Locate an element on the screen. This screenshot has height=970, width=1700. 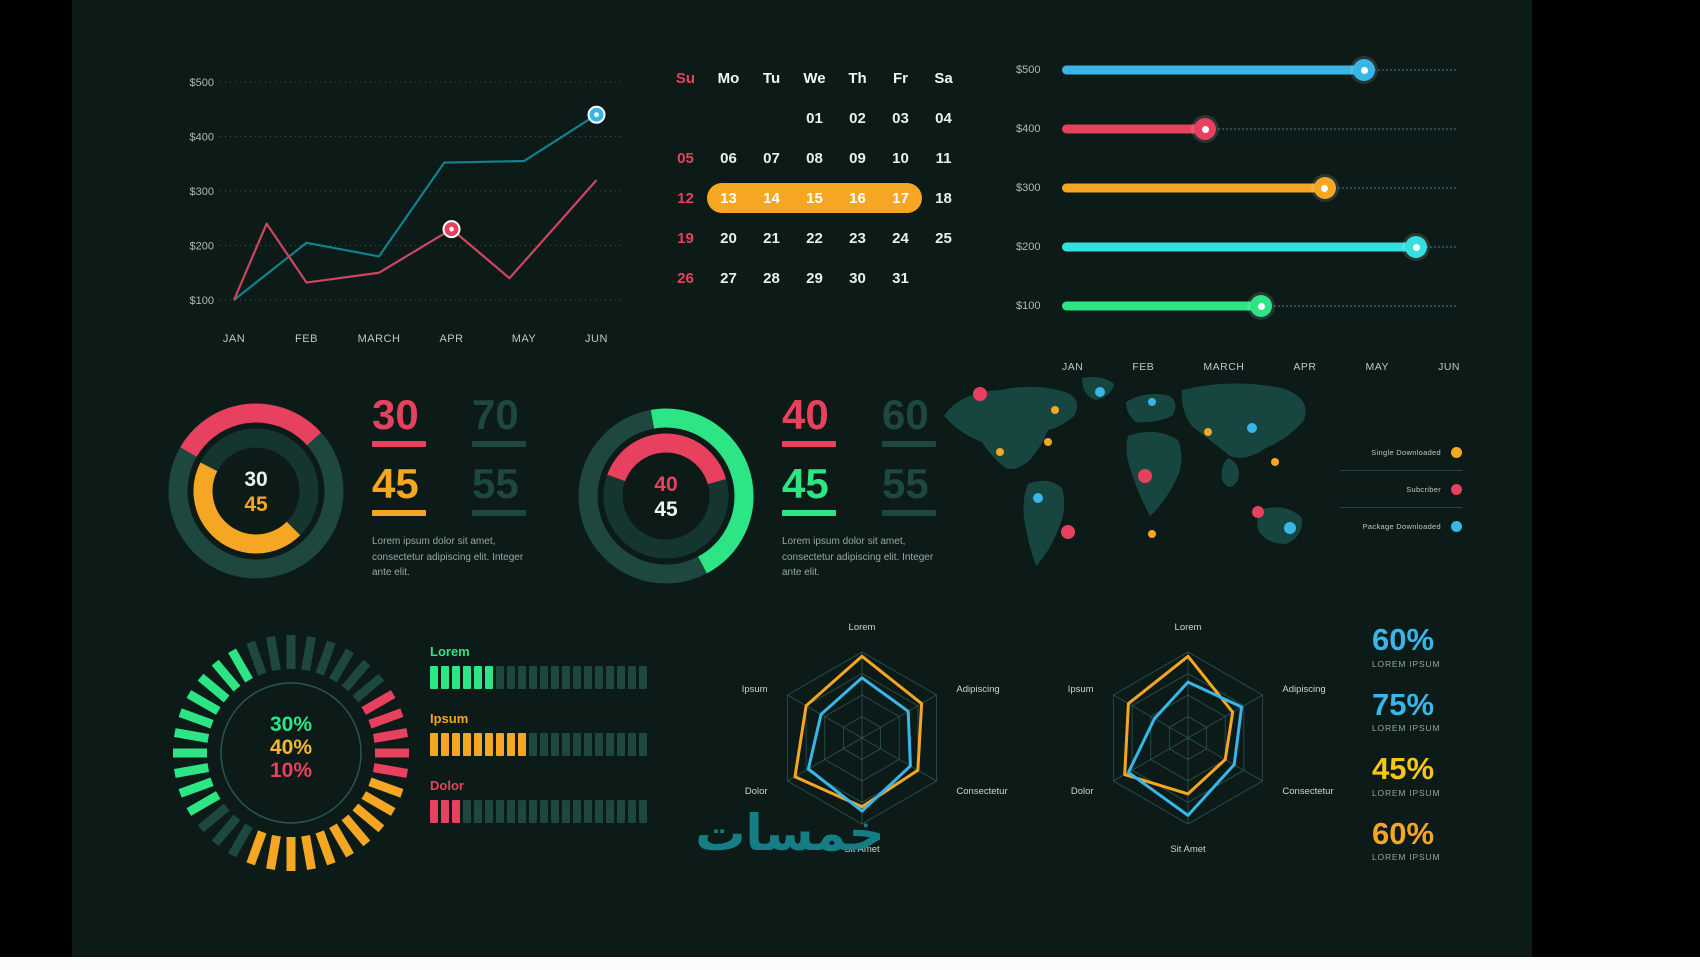
calendar-day: 03 is located at coordinates (900, 118).